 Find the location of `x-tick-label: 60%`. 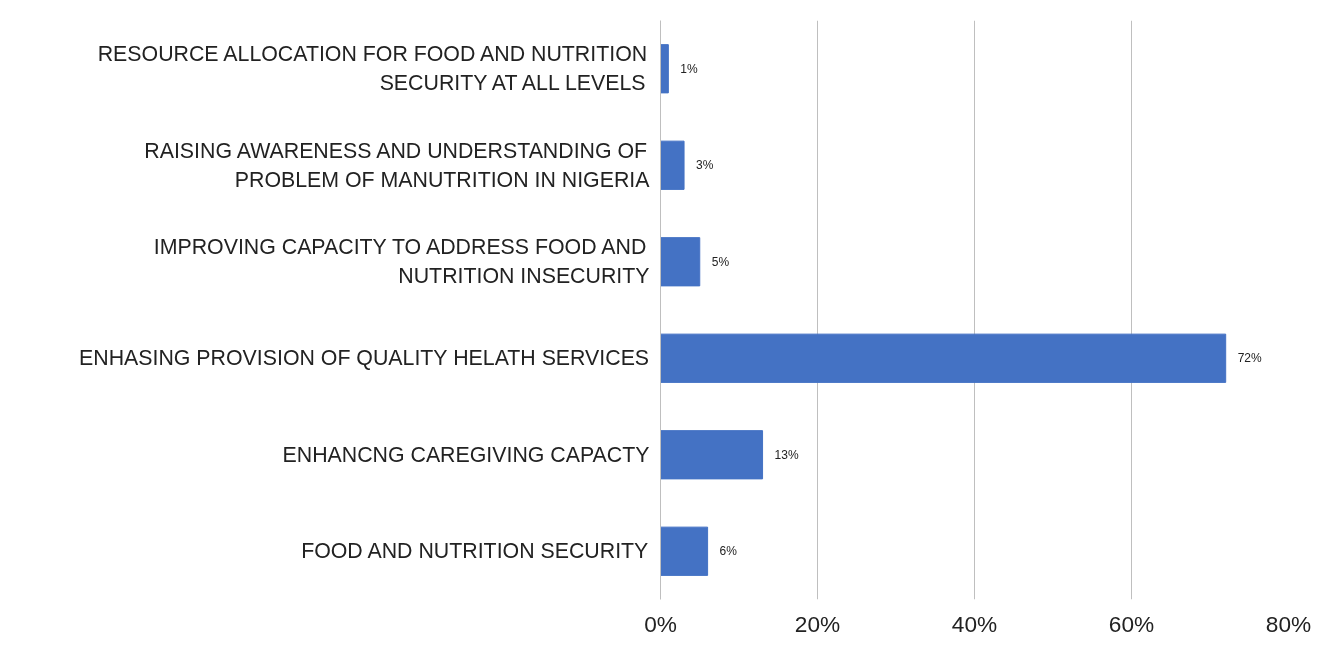

x-tick-label: 60% is located at coordinates (1131, 623).